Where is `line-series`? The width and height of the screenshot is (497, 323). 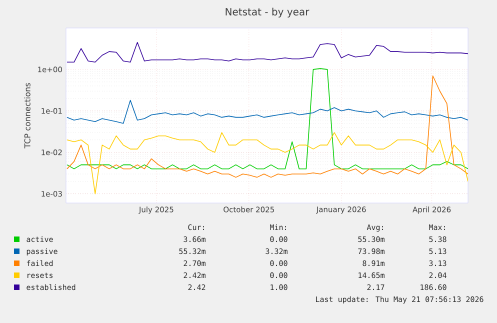 line-series is located at coordinates (267, 112).